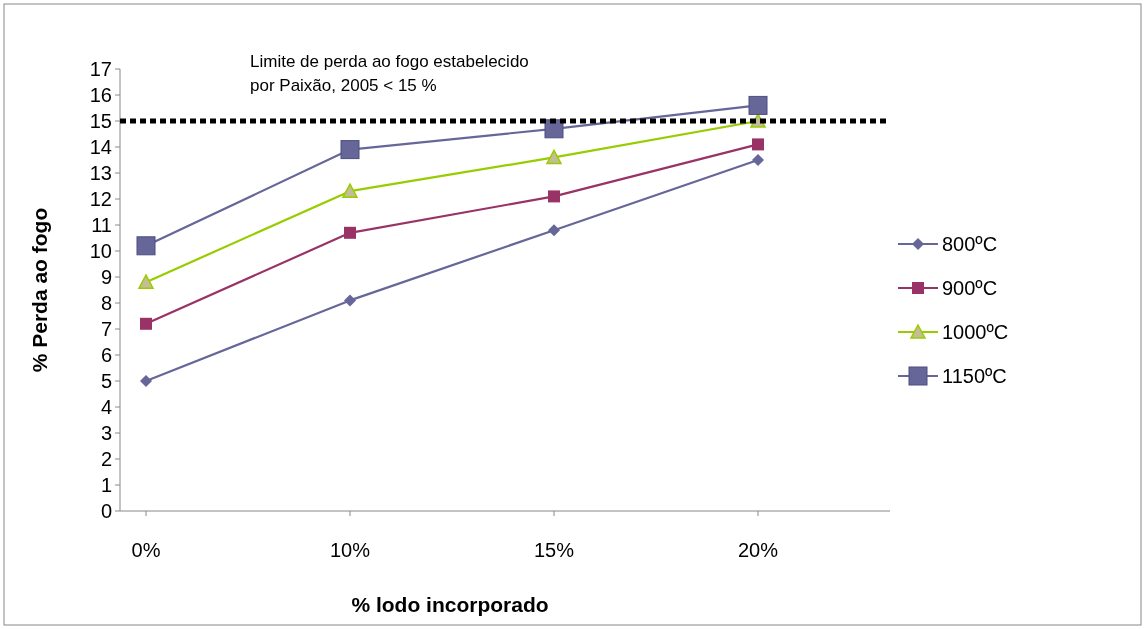  Describe the element at coordinates (106, 355) in the screenshot. I see `y-tick-label: 6` at that location.